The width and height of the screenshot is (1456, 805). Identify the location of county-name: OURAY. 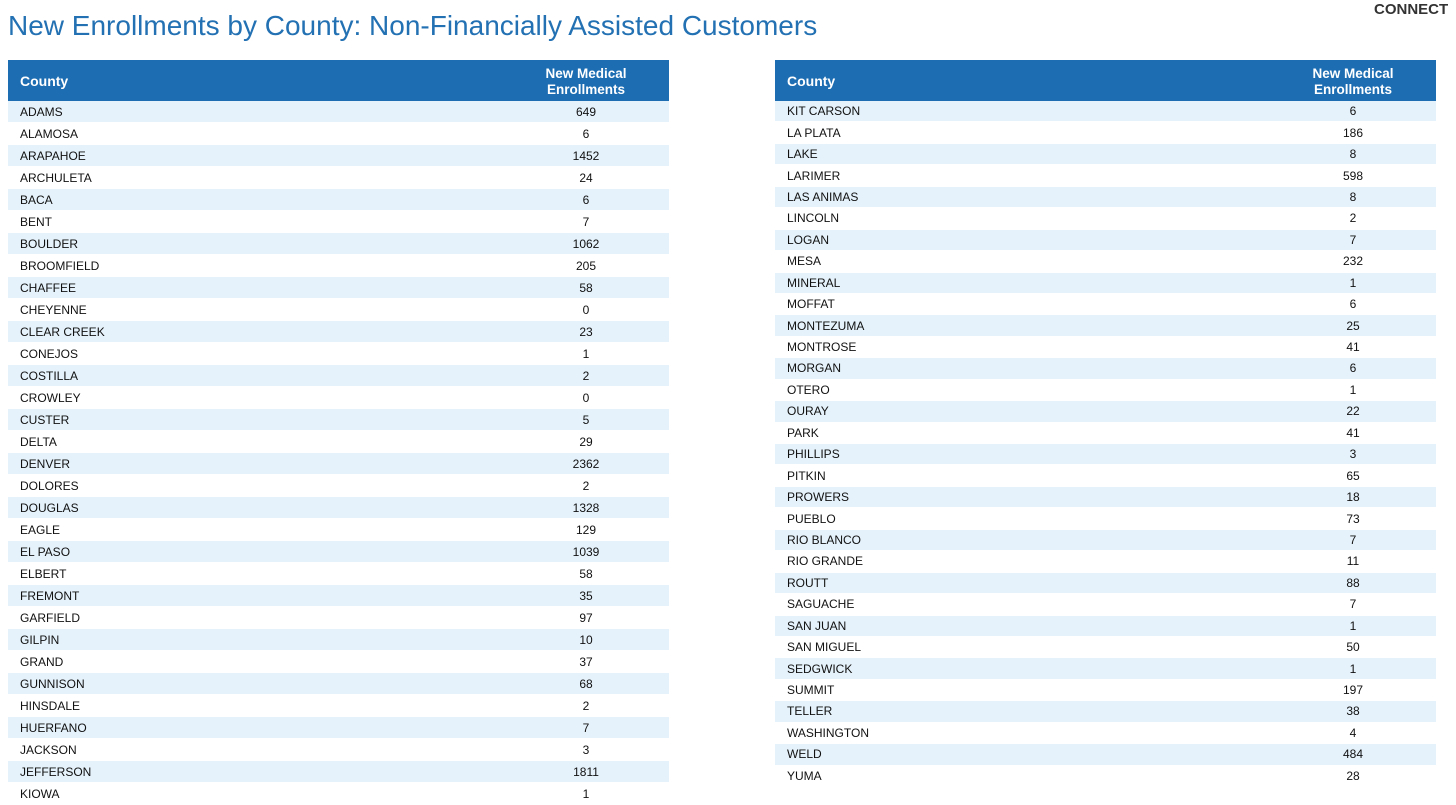
(808, 411).